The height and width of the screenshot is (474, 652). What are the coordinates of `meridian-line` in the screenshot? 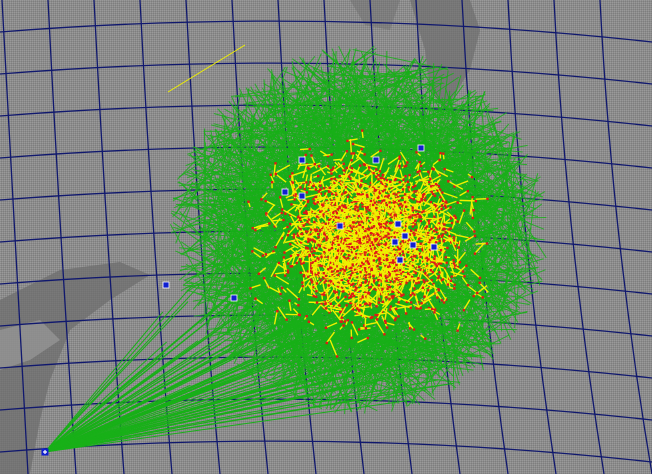 It's located at (625, 237).